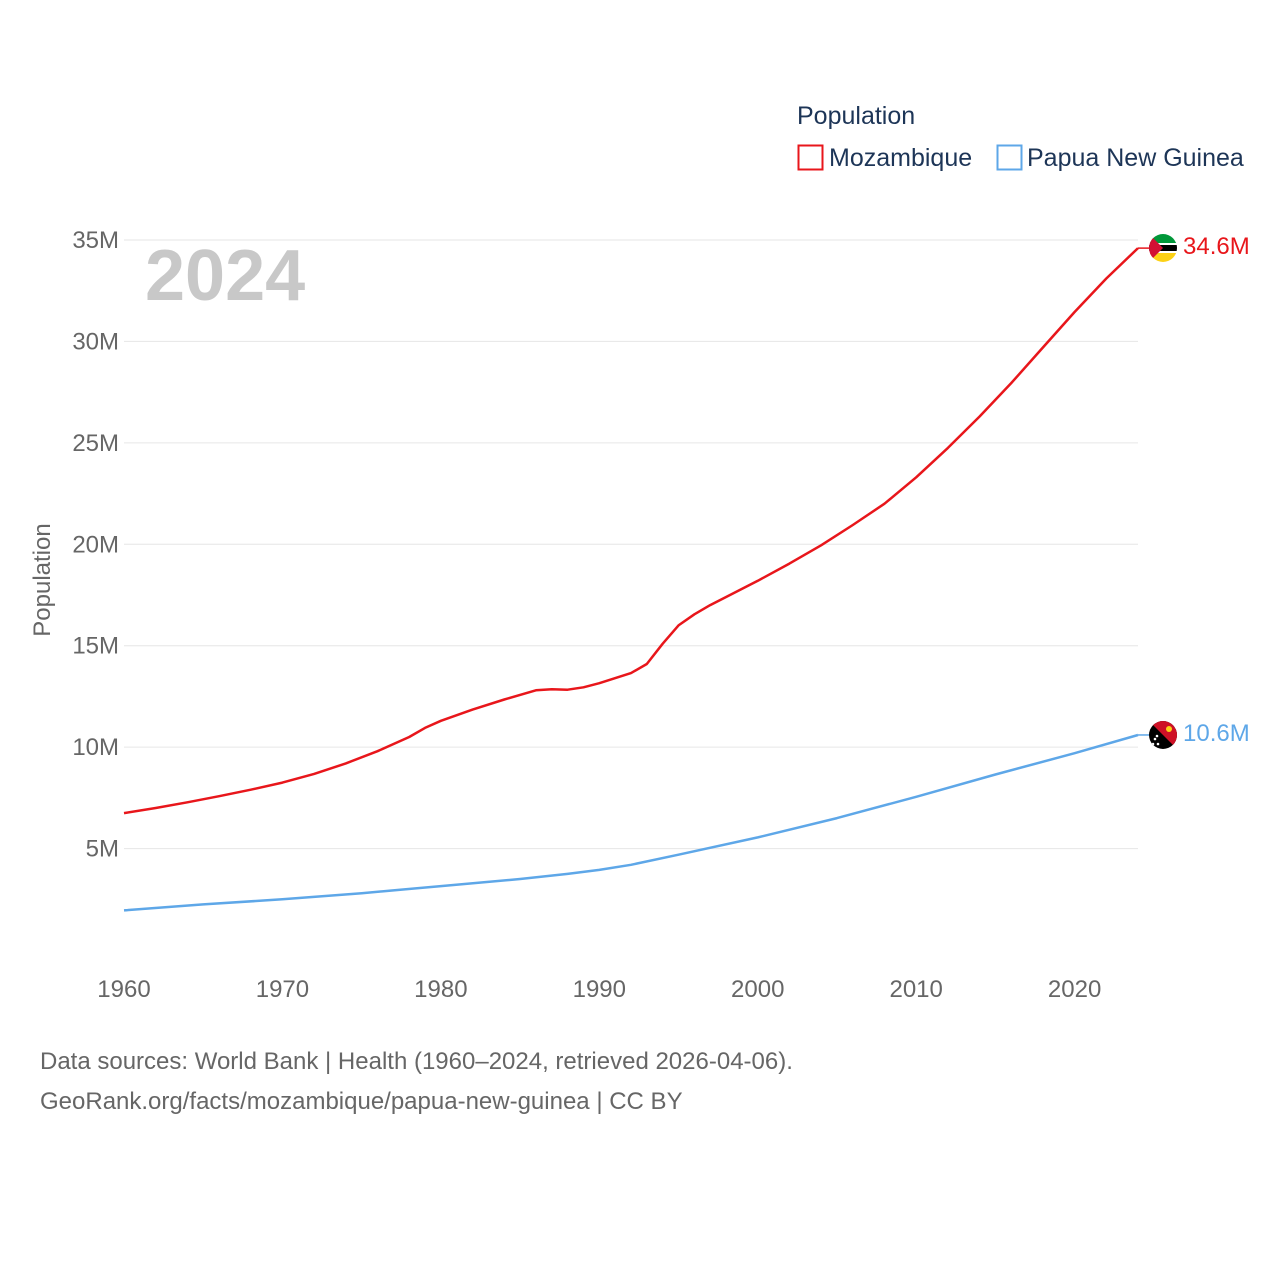 Image resolution: width=1280 pixels, height=1280 pixels. What do you see at coordinates (440, 989) in the screenshot?
I see `x-tick-label: 1980` at bounding box center [440, 989].